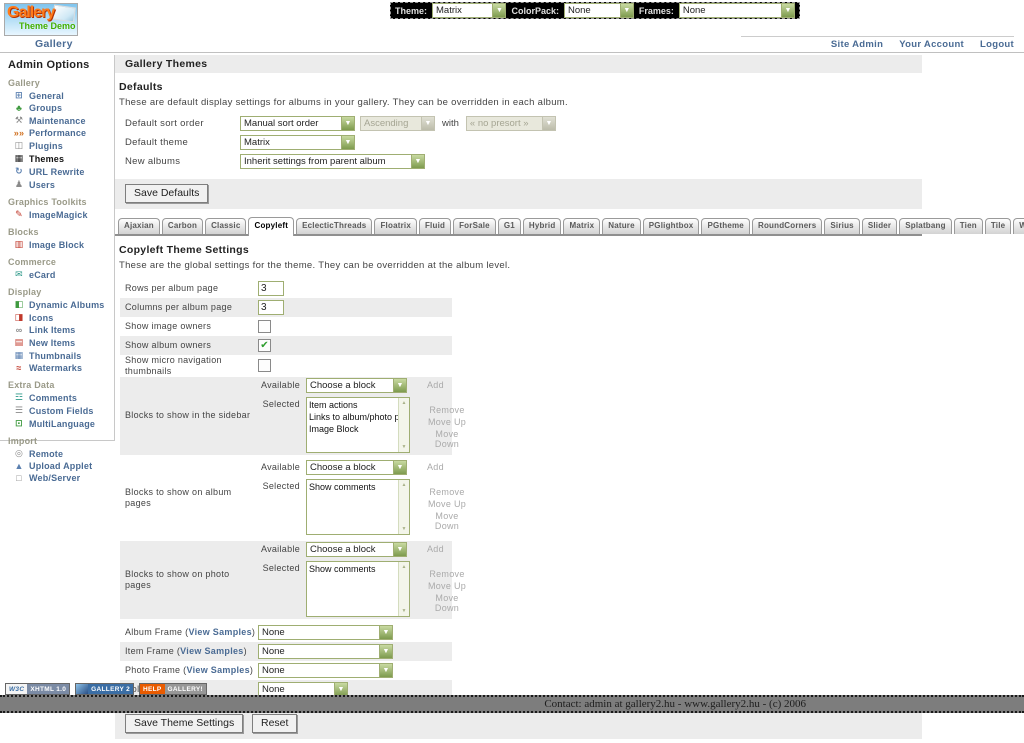 The width and height of the screenshot is (1024, 743). I want to click on site-admin-link: Site Admin, so click(857, 44).